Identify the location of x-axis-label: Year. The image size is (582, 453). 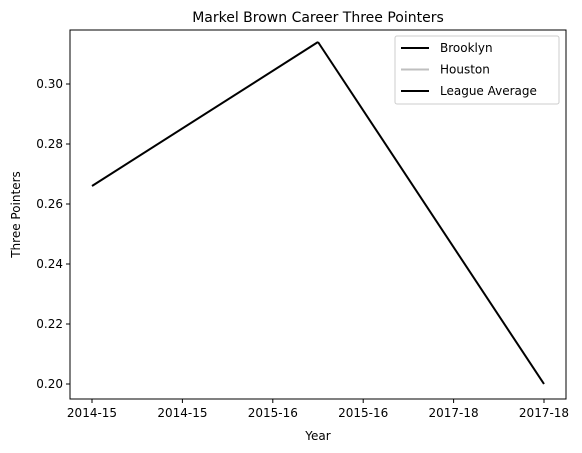
(317, 436).